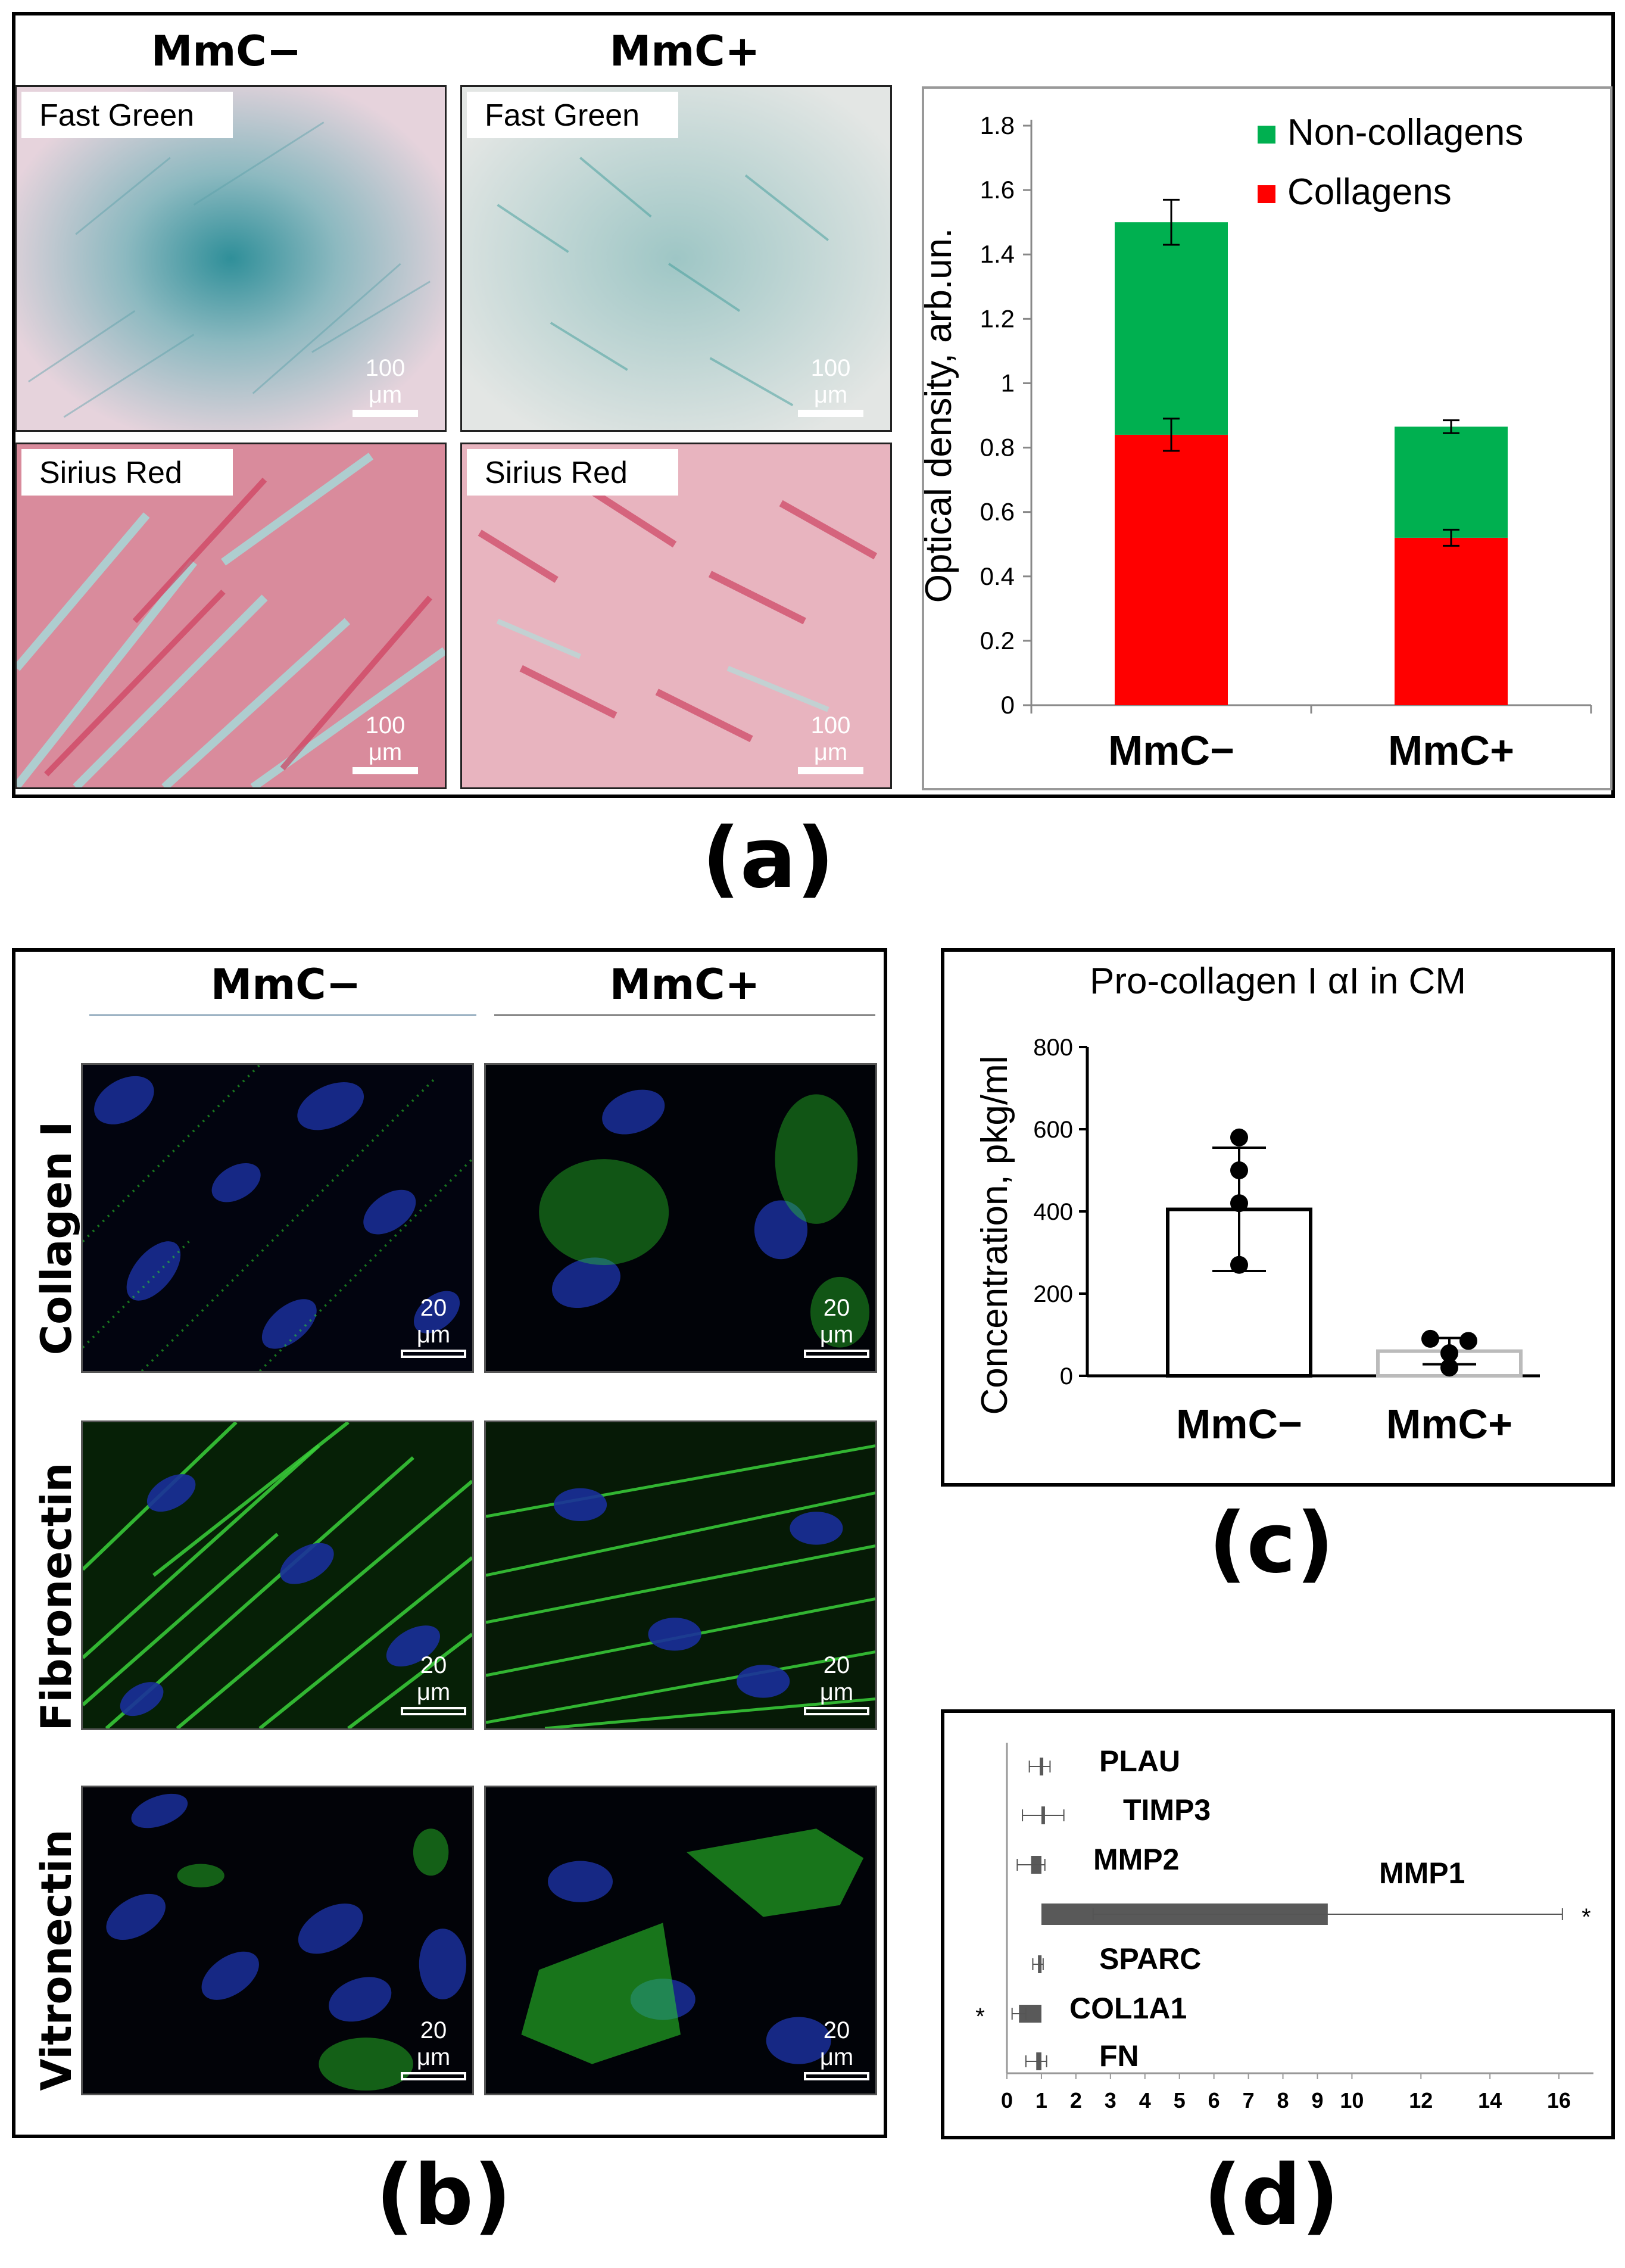  I want to click on y-tick-label: 1, so click(1008, 383).